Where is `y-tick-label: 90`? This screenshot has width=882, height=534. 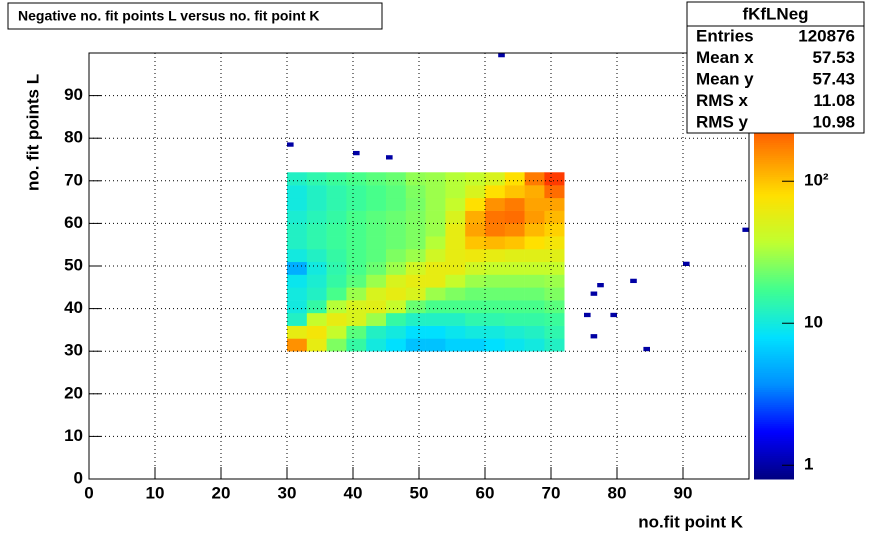
y-tick-label: 90 is located at coordinates (73, 94).